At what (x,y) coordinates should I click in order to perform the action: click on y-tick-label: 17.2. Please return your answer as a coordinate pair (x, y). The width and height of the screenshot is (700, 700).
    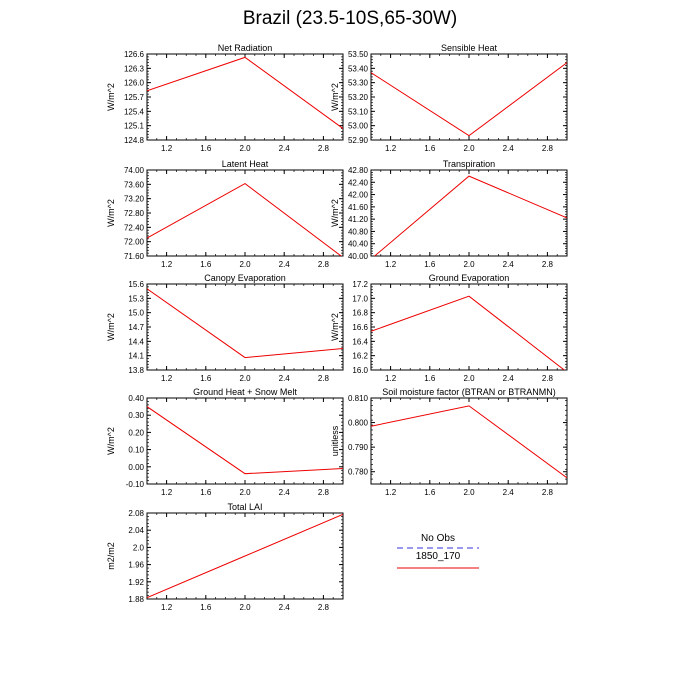
    Looking at the image, I should click on (360, 284).